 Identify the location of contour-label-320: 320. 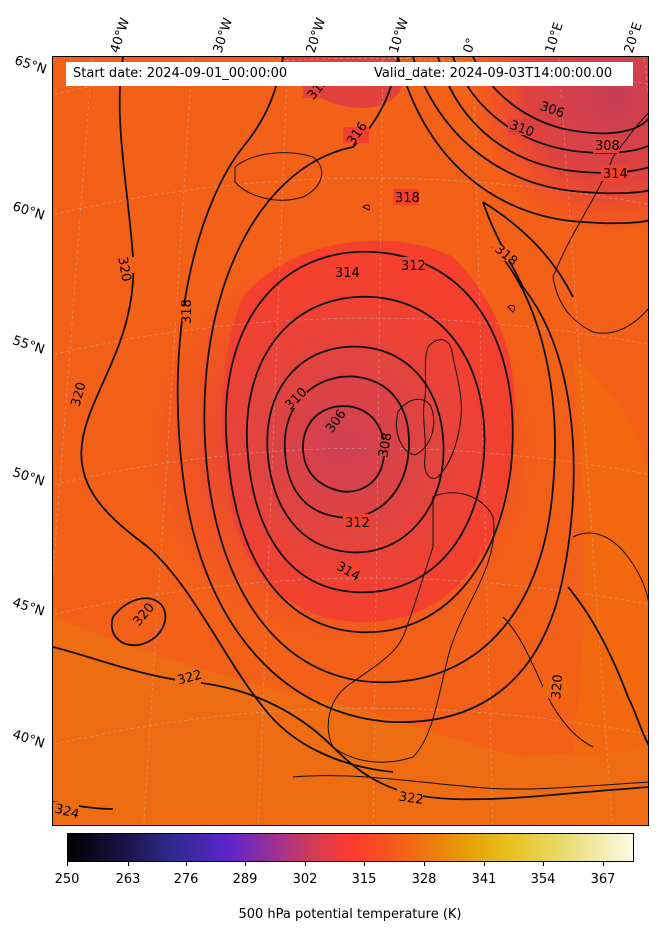
(123, 269).